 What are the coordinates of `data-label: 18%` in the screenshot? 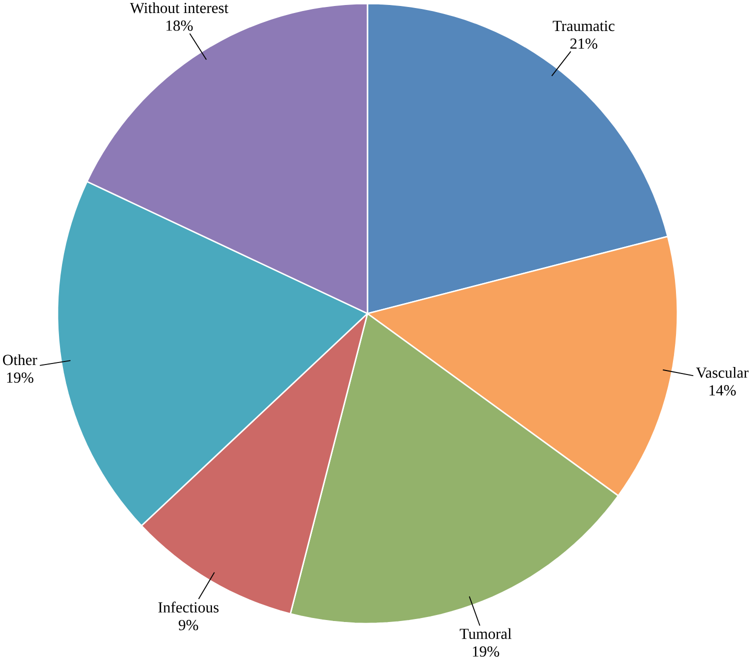 It's located at (179, 25).